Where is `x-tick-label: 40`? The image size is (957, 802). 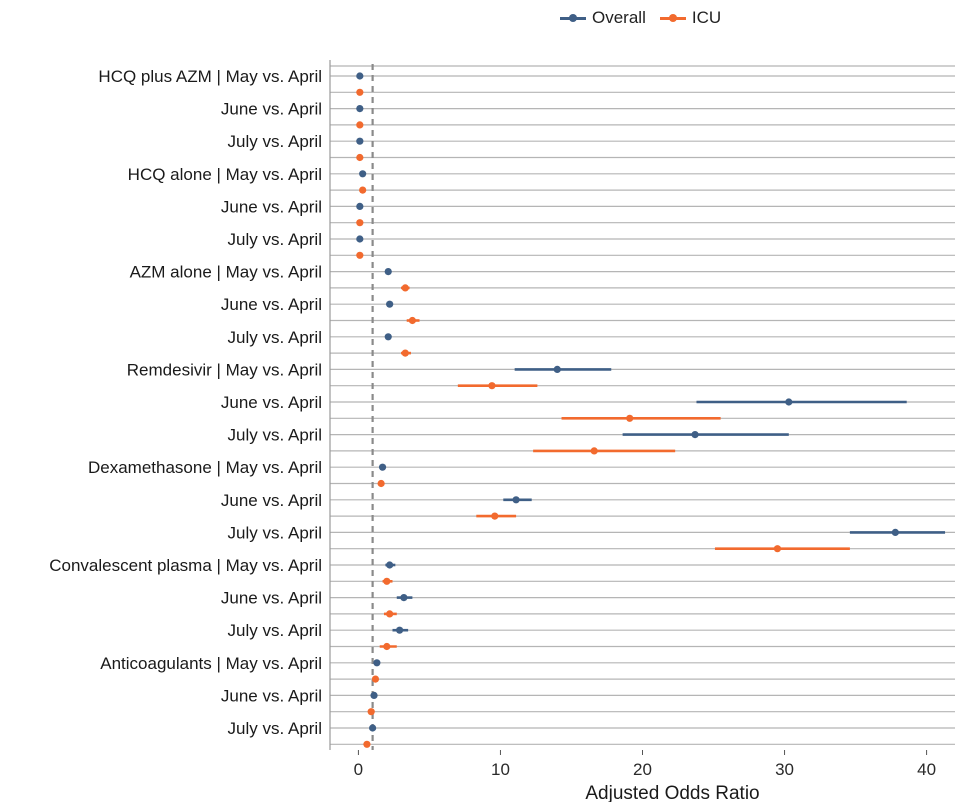
x-tick-label: 40 is located at coordinates (926, 769).